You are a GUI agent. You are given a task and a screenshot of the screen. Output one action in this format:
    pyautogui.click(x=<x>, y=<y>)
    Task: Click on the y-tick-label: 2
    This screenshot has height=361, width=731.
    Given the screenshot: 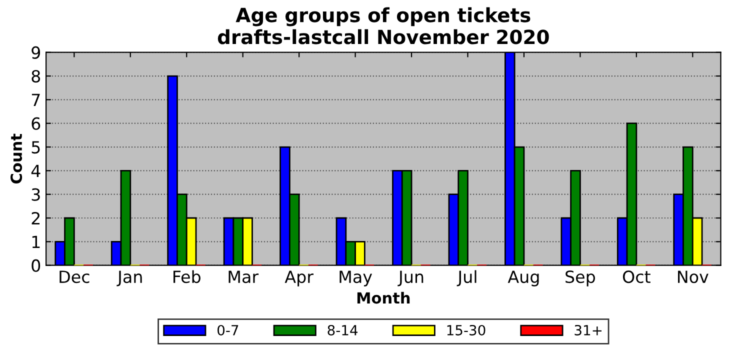 What is the action you would take?
    pyautogui.click(x=36, y=218)
    